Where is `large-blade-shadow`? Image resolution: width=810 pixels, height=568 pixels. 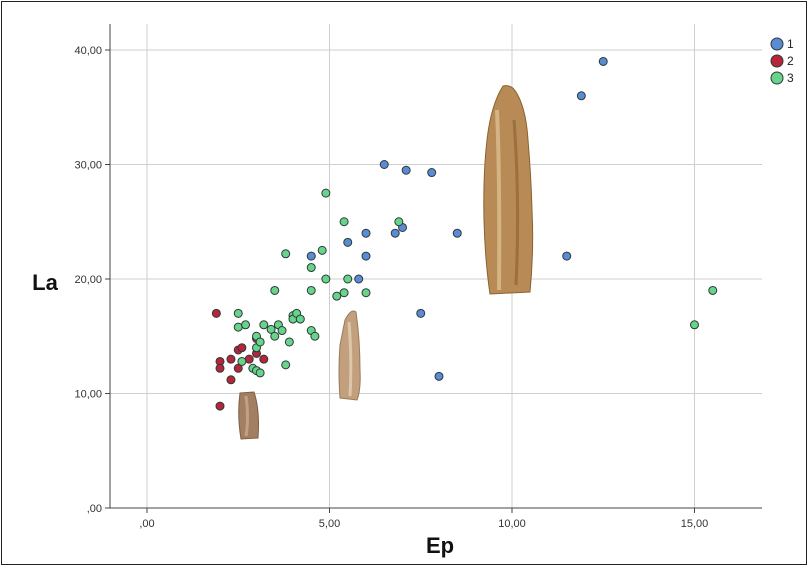 large-blade-shadow is located at coordinates (516, 202).